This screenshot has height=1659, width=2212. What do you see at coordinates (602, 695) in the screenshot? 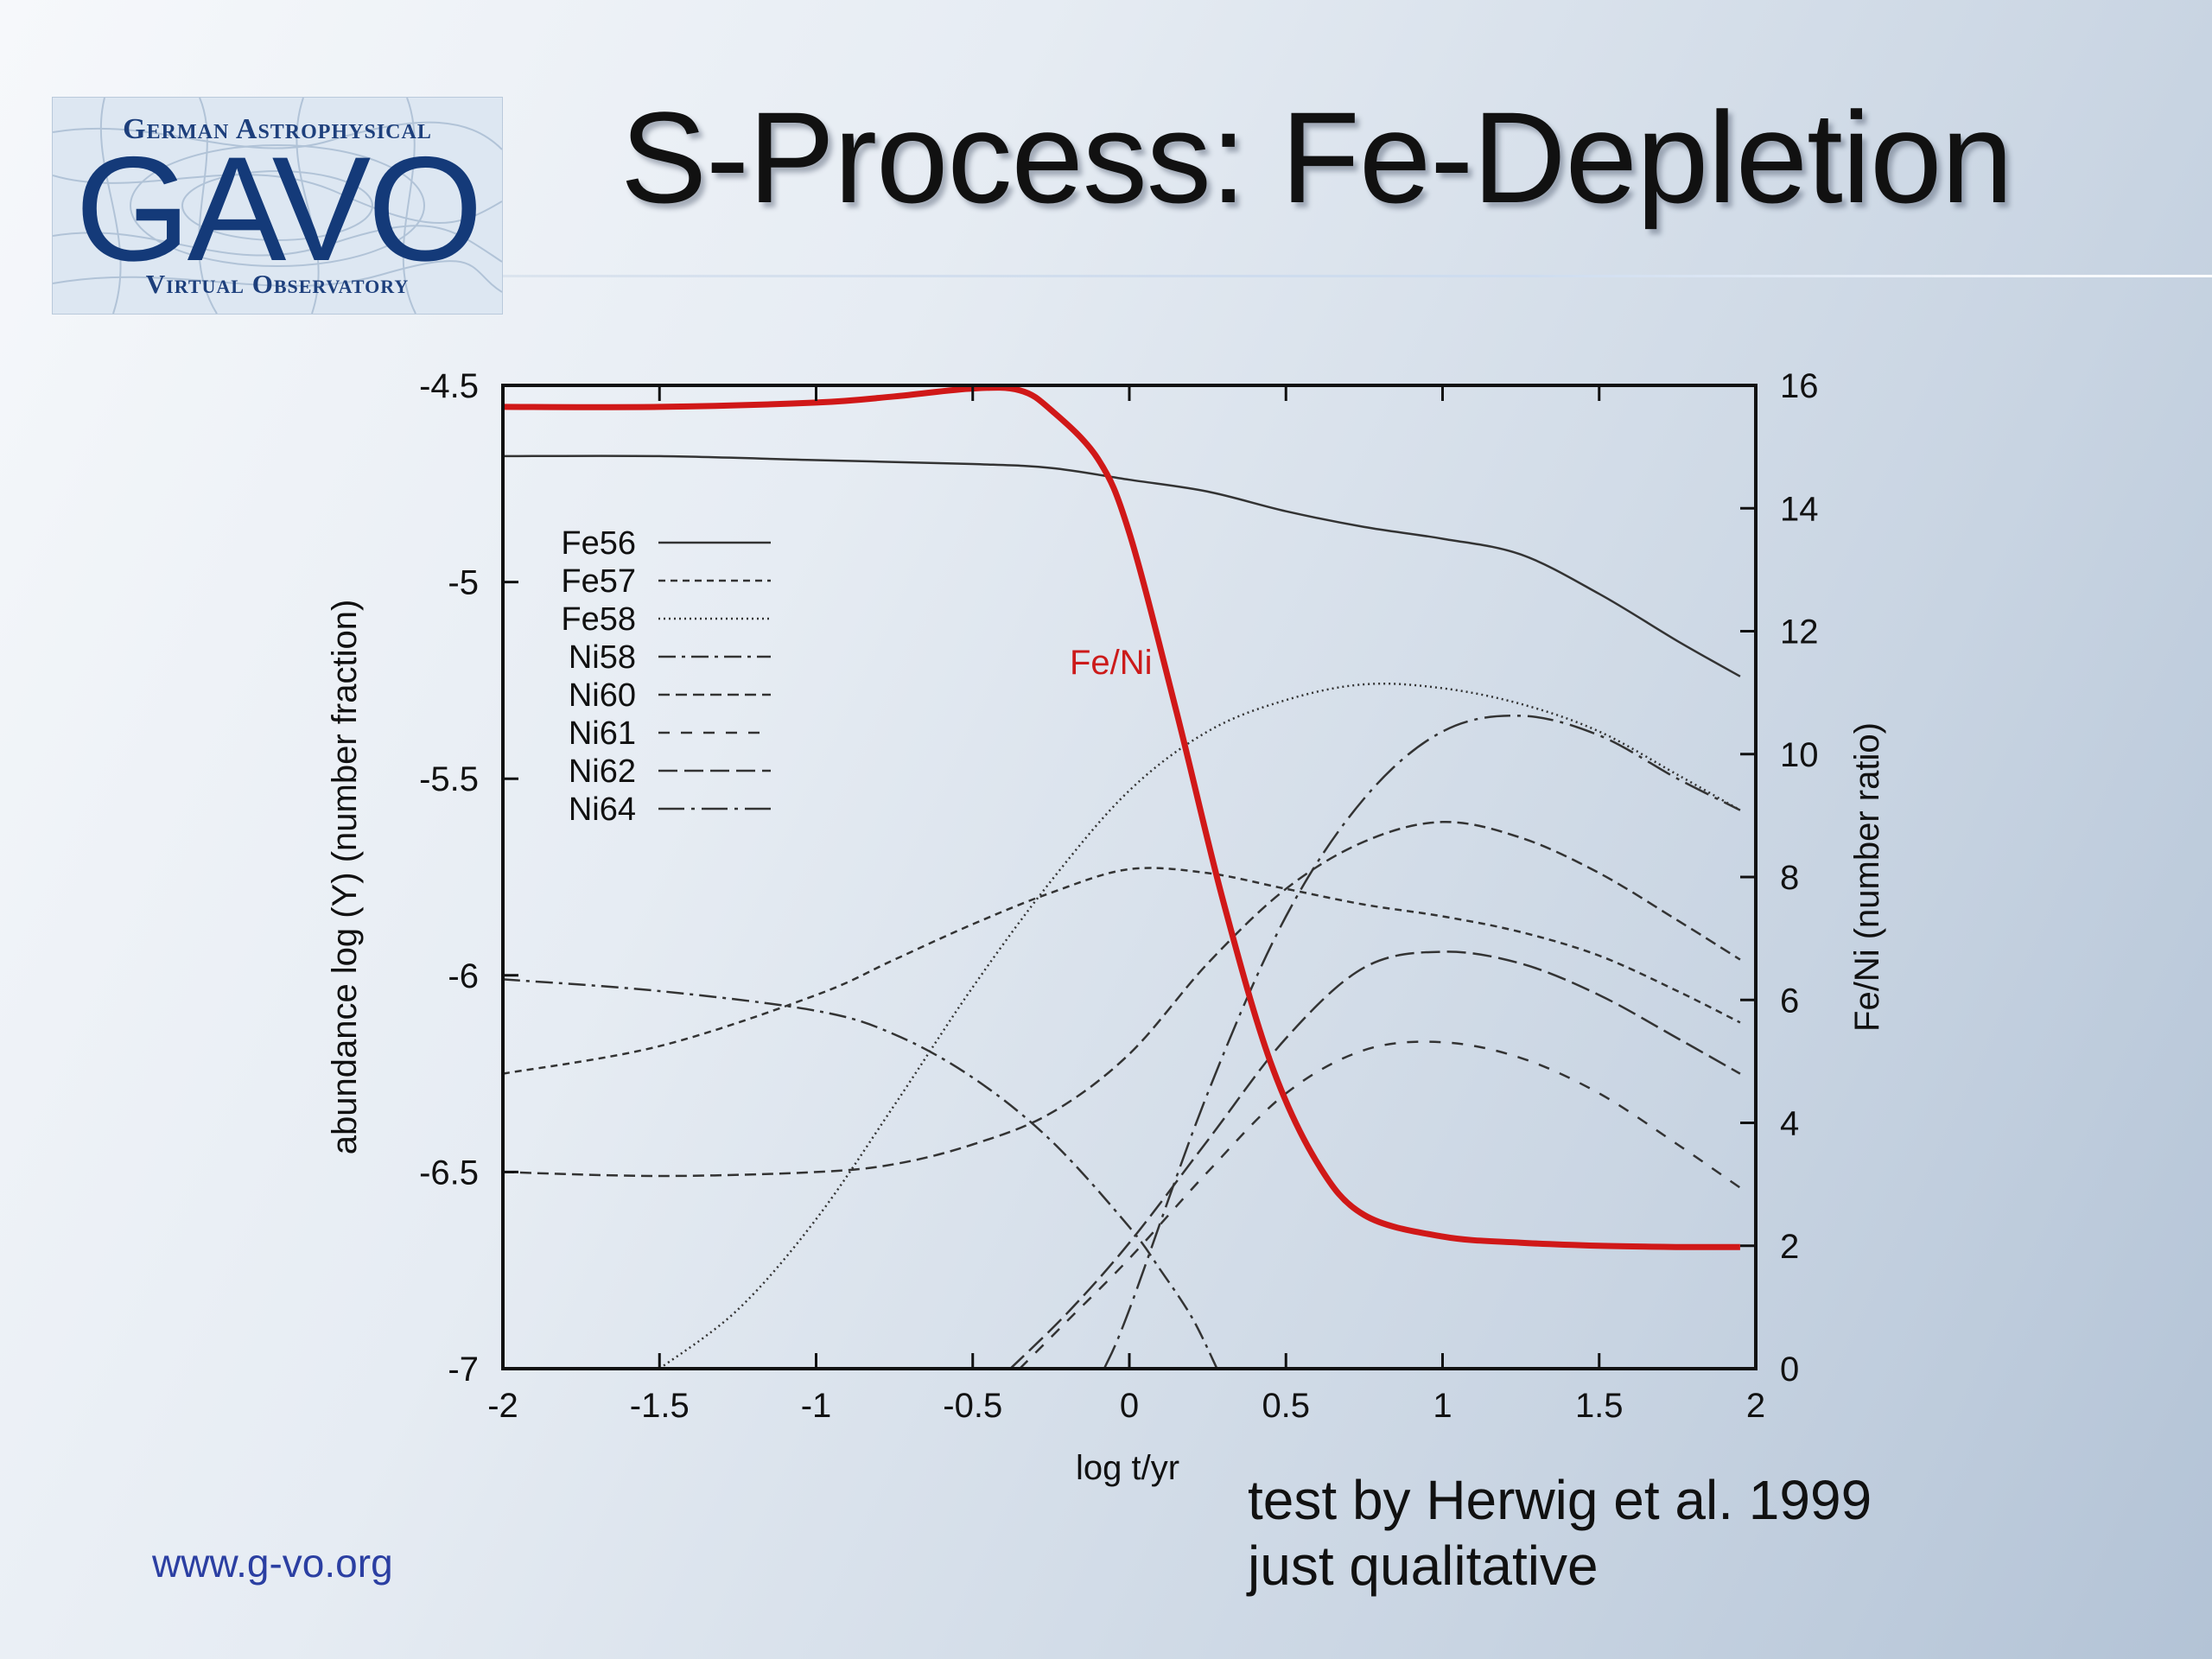
I see `legend-label-ni60: Ni60` at bounding box center [602, 695].